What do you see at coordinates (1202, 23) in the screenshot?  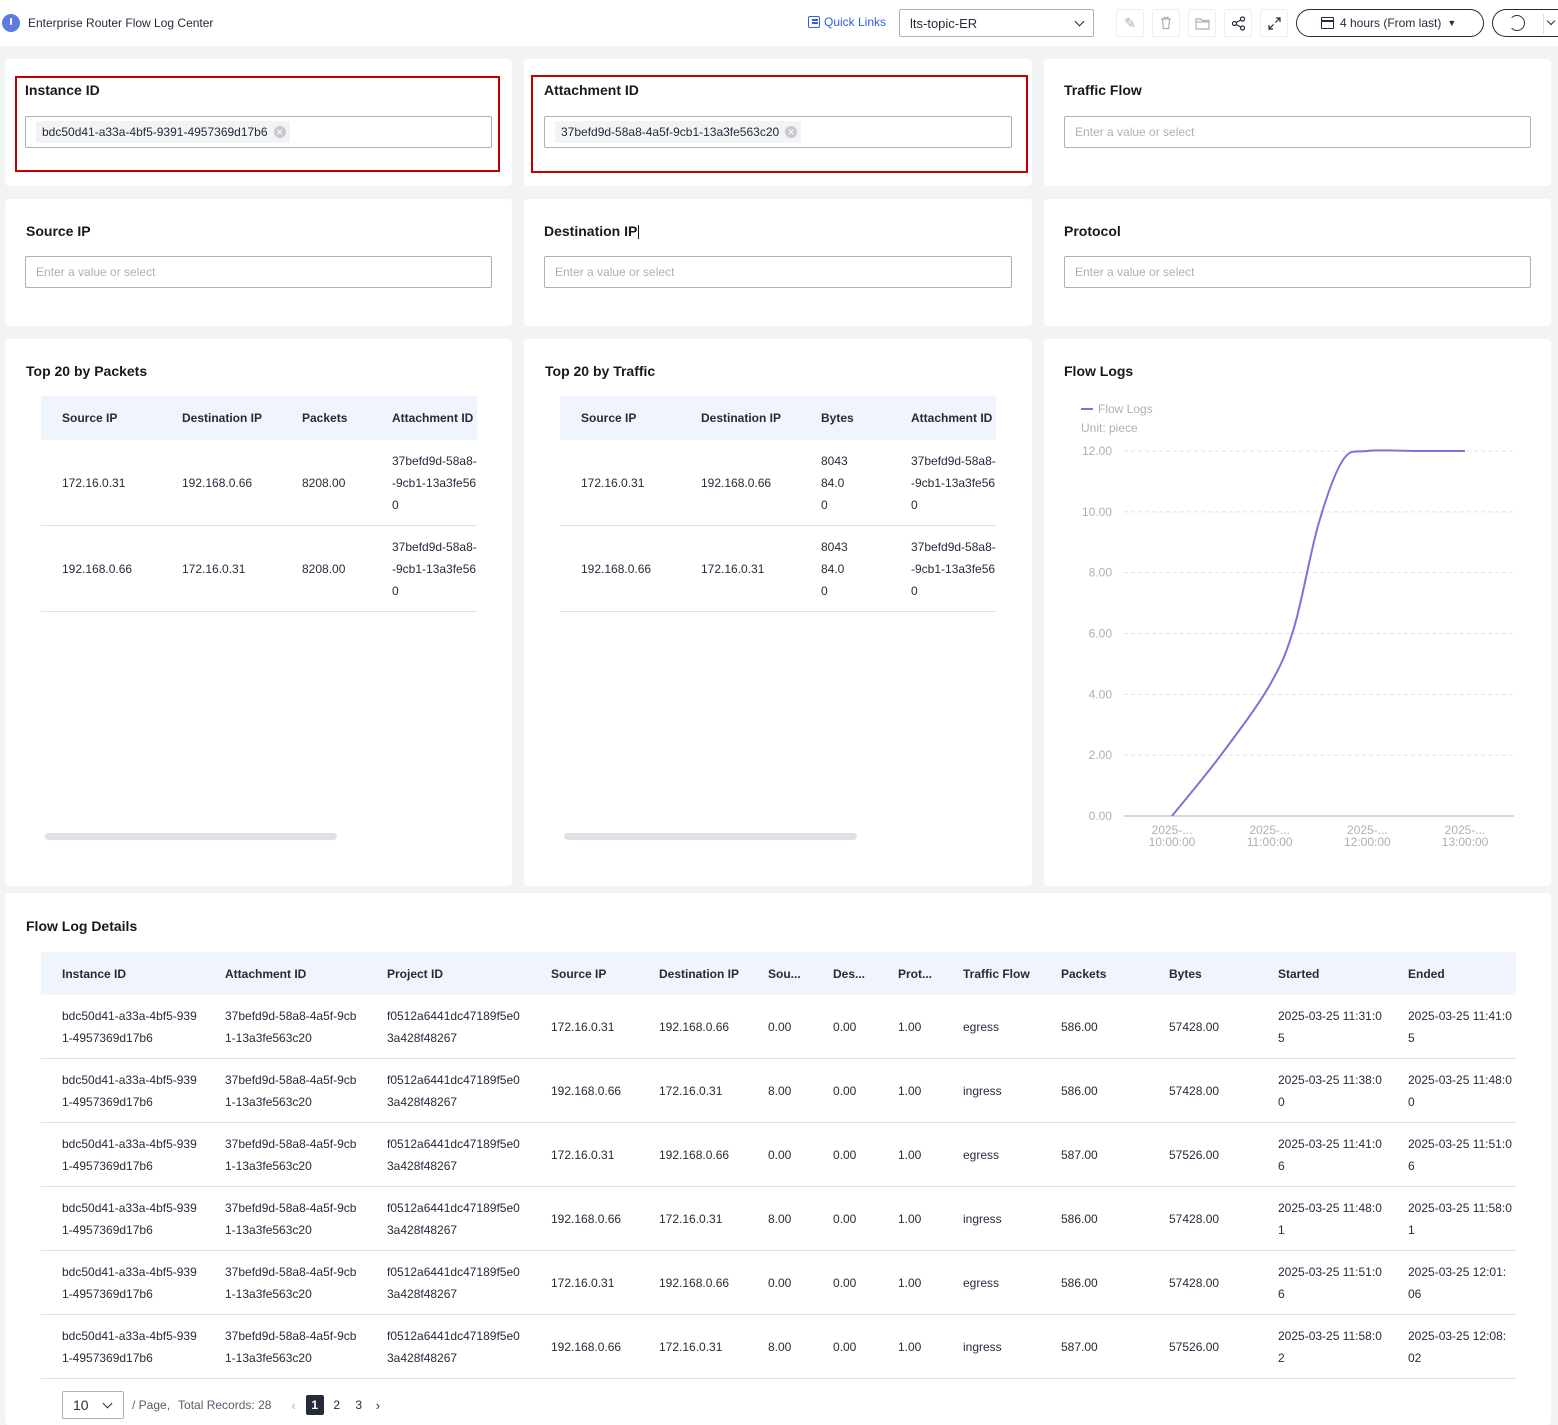 I see `save-as-button` at bounding box center [1202, 23].